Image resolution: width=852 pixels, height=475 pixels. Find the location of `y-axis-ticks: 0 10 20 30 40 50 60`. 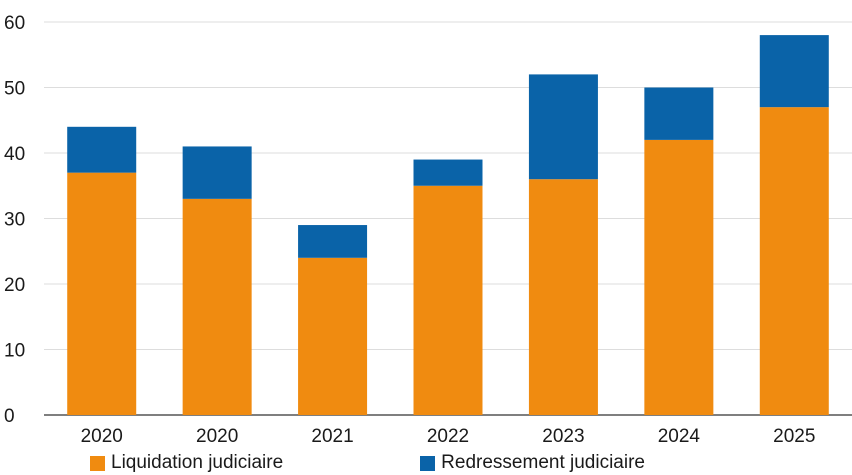

y-axis-ticks: 0 10 20 30 40 50 60 is located at coordinates (14, 220).